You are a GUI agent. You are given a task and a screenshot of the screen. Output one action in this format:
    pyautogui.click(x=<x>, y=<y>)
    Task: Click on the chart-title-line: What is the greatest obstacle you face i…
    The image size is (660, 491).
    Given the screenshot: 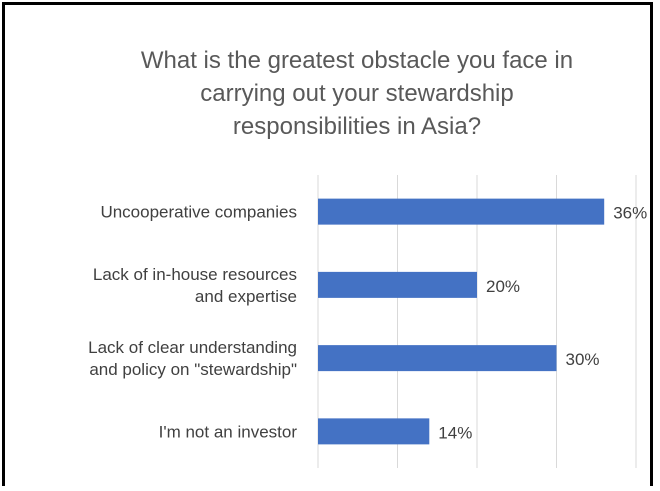 What is the action you would take?
    pyautogui.click(x=357, y=60)
    